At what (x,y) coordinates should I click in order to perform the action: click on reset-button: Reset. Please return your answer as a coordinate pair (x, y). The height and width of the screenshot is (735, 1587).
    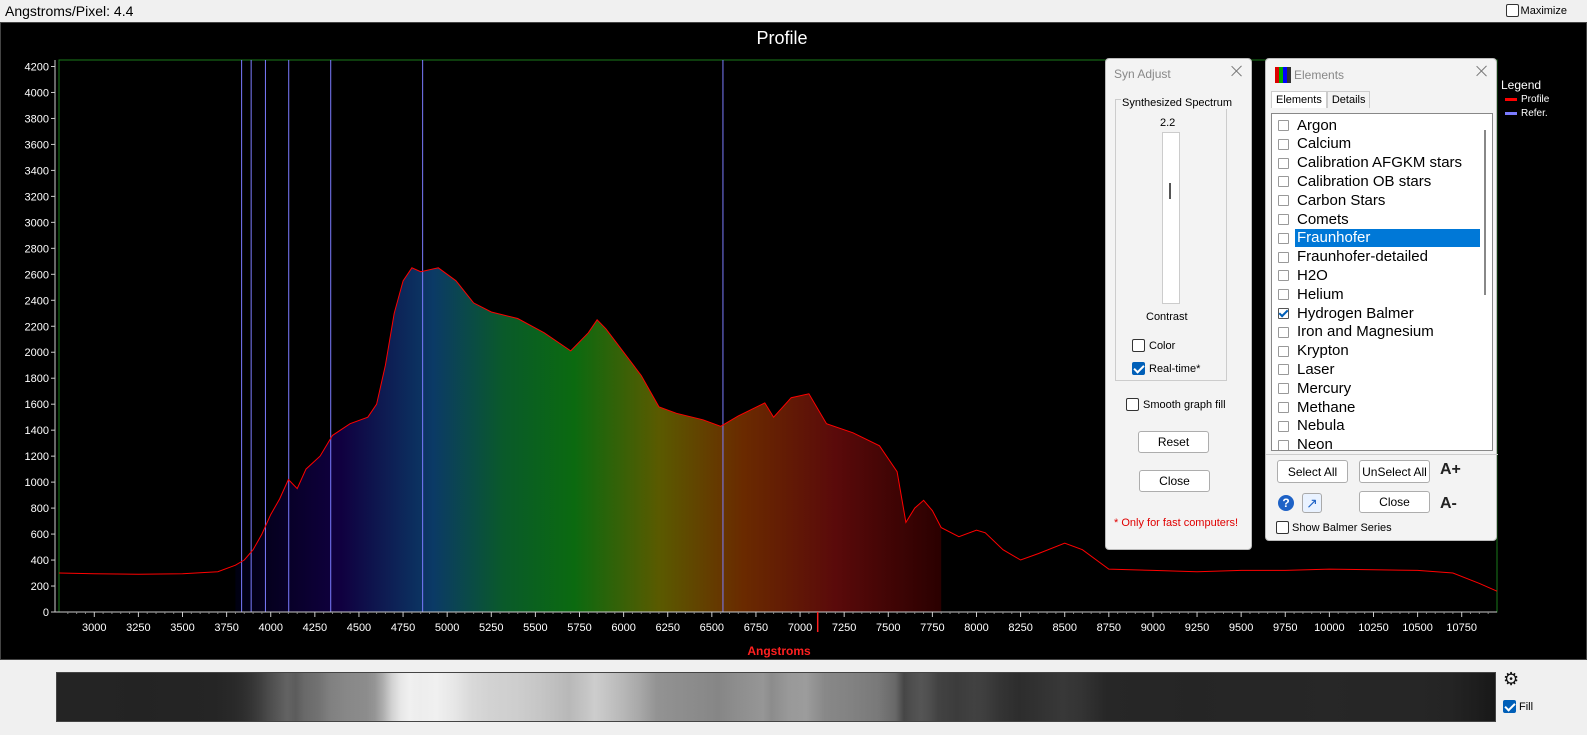
    Looking at the image, I should click on (1173, 442).